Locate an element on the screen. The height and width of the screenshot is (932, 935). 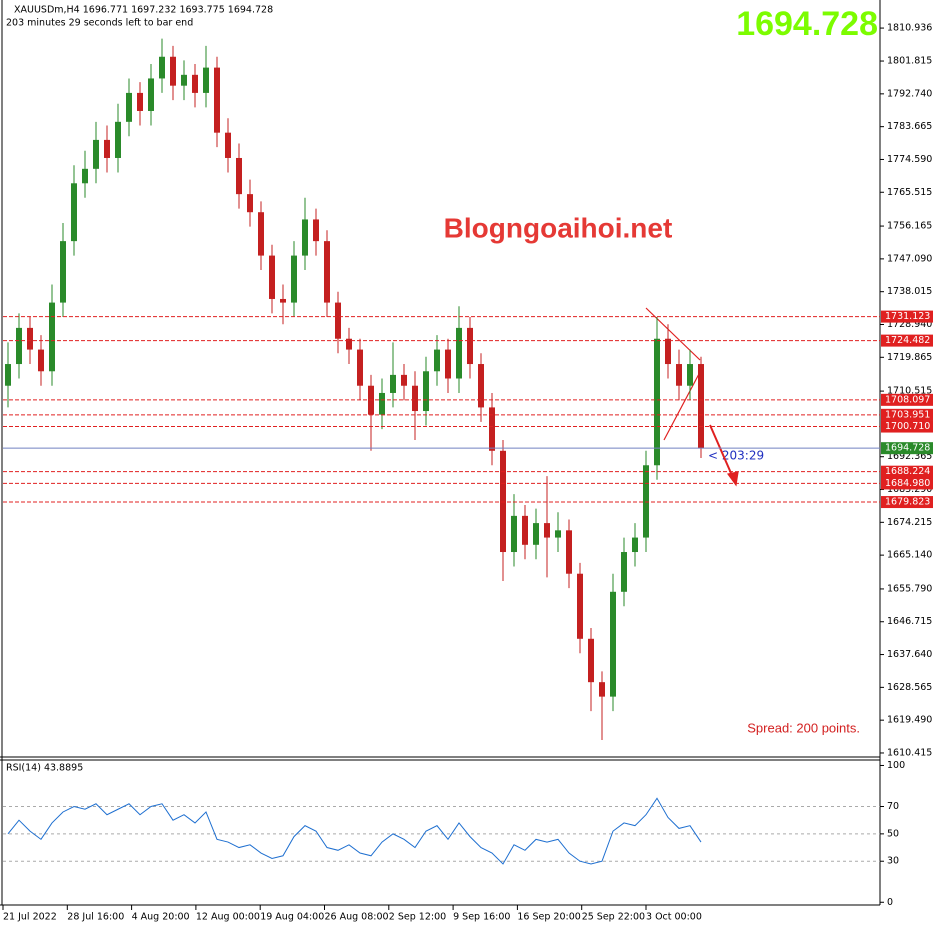
x-tick-label: 19 Aug 04:00 is located at coordinates (292, 917).